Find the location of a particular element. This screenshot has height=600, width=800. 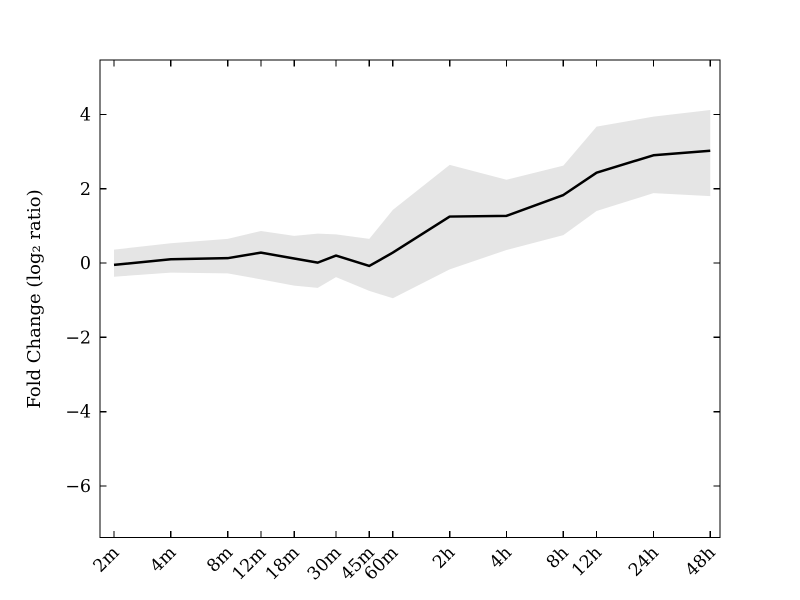

x-tick-label: 4h is located at coordinates (501, 558).